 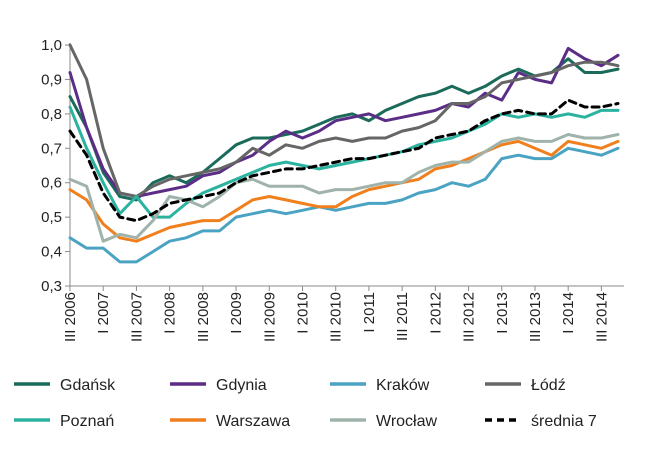 What do you see at coordinates (51, 114) in the screenshot?
I see `y-tick-label: 0,8` at bounding box center [51, 114].